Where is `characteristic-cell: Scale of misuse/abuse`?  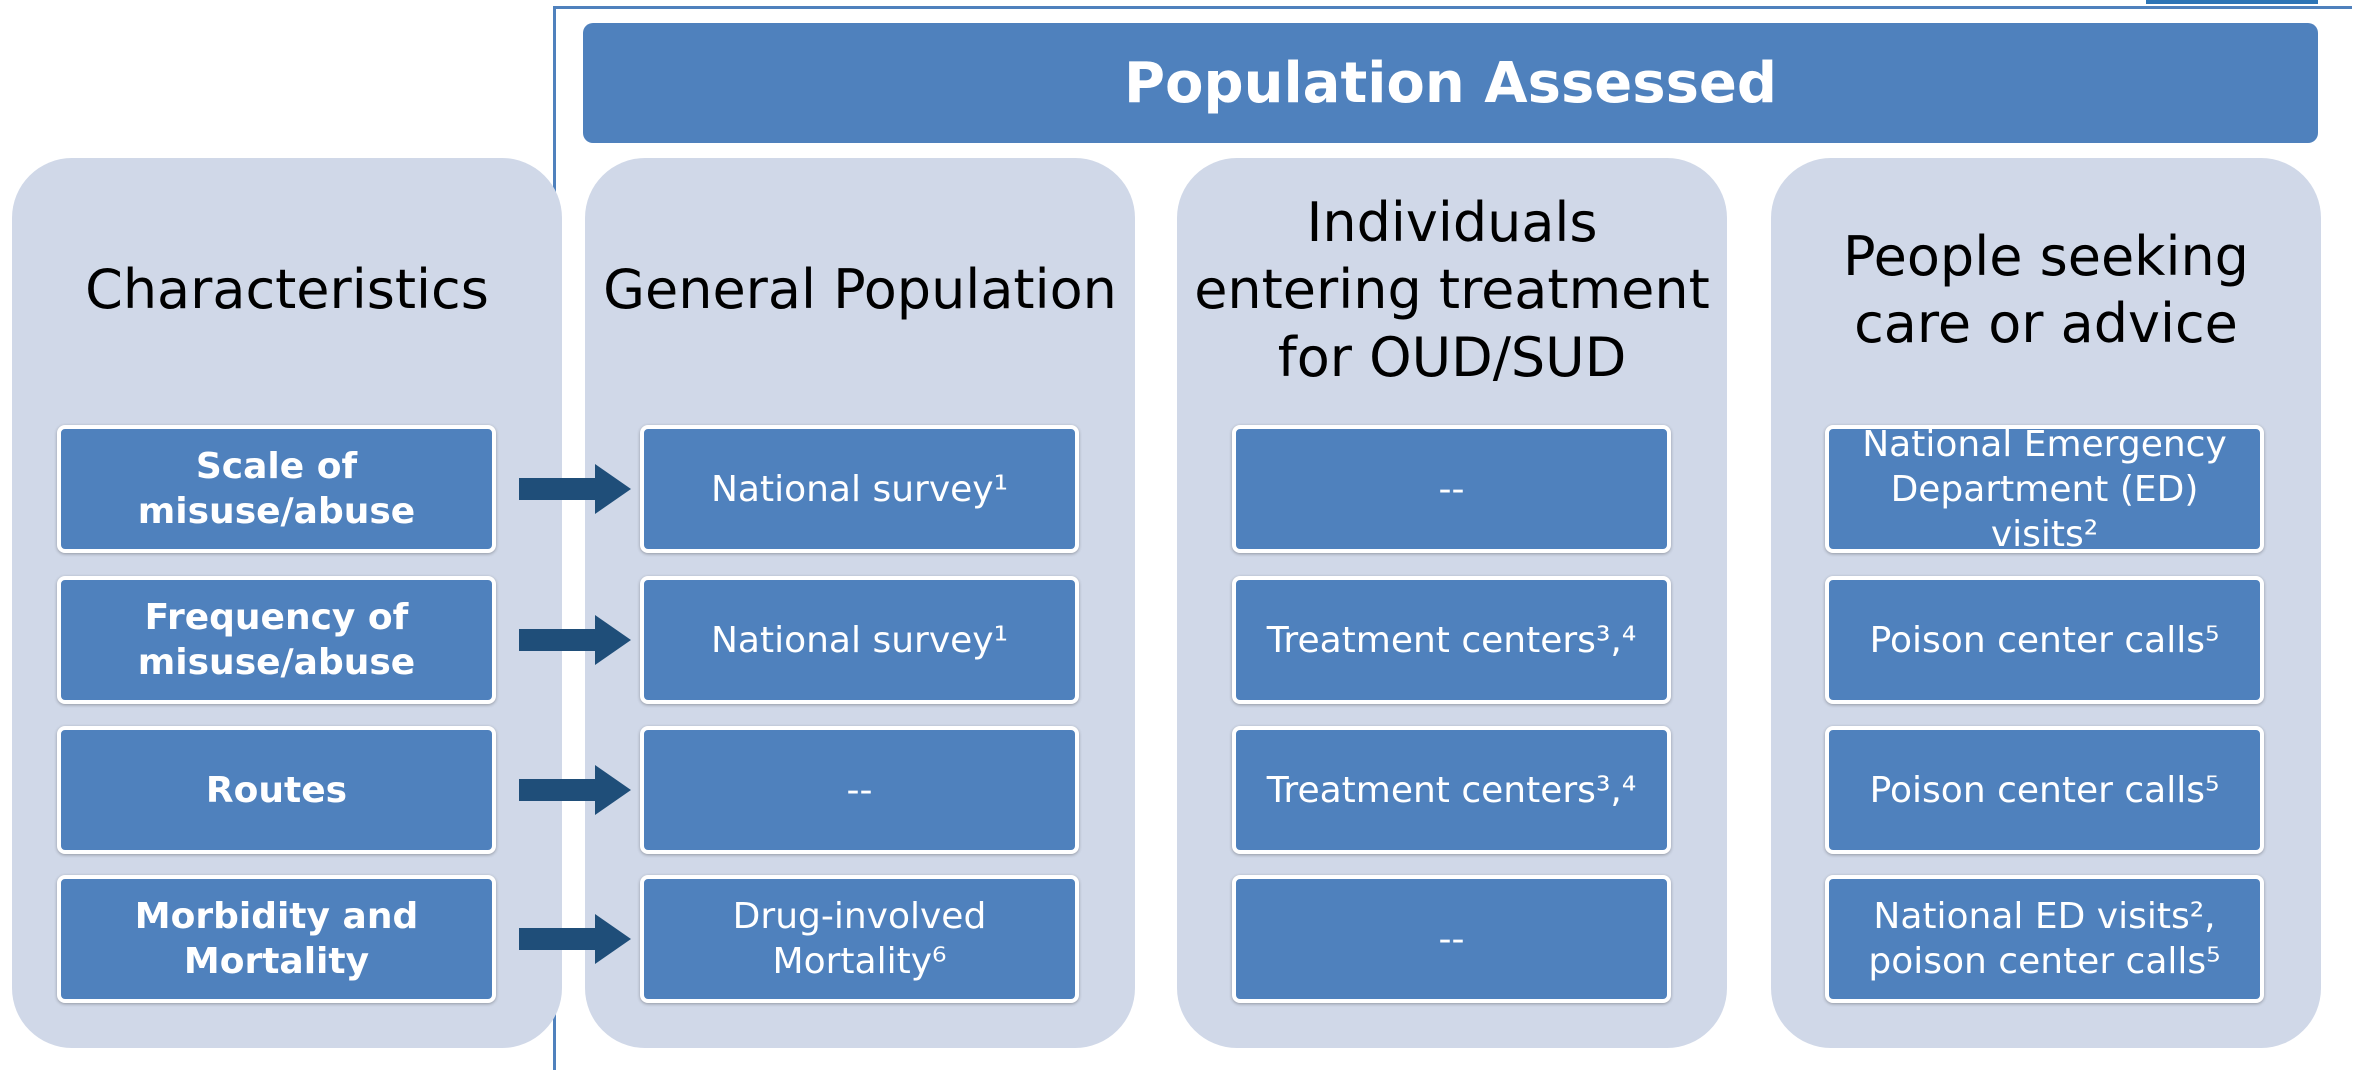
characteristic-cell: Scale of misuse/abuse is located at coordinates (276, 489).